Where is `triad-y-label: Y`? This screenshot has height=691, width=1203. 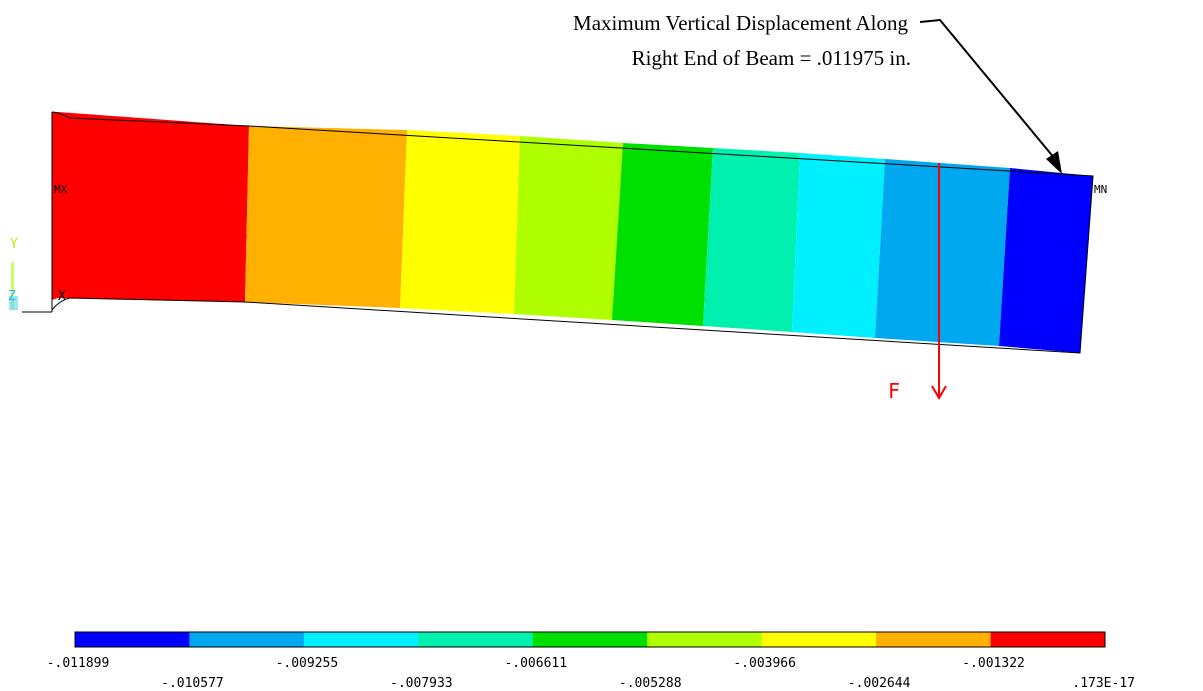
triad-y-label: Y is located at coordinates (14, 244).